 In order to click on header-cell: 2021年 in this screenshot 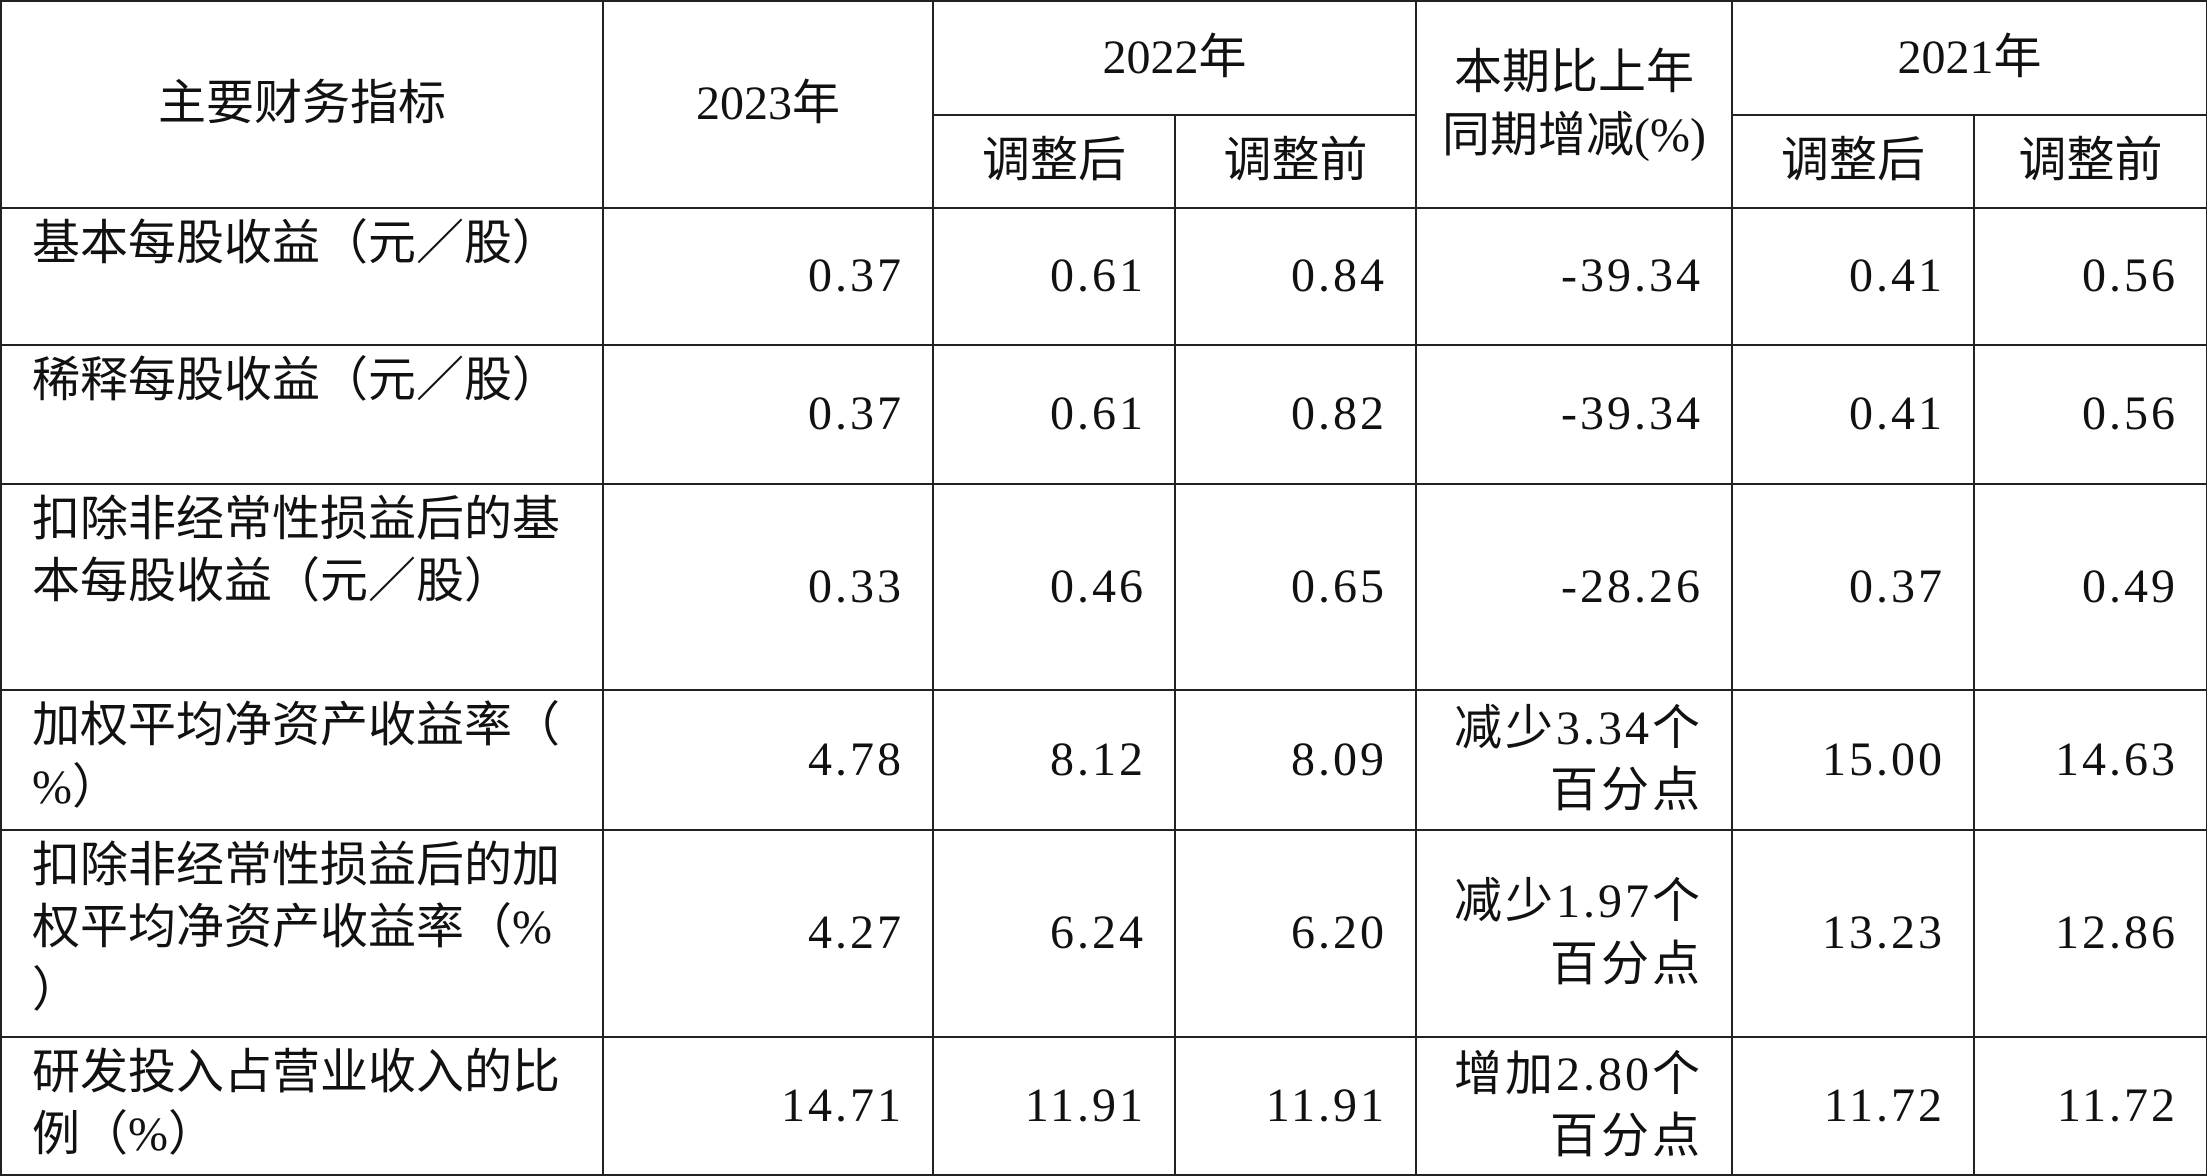, I will do `click(1969, 58)`.